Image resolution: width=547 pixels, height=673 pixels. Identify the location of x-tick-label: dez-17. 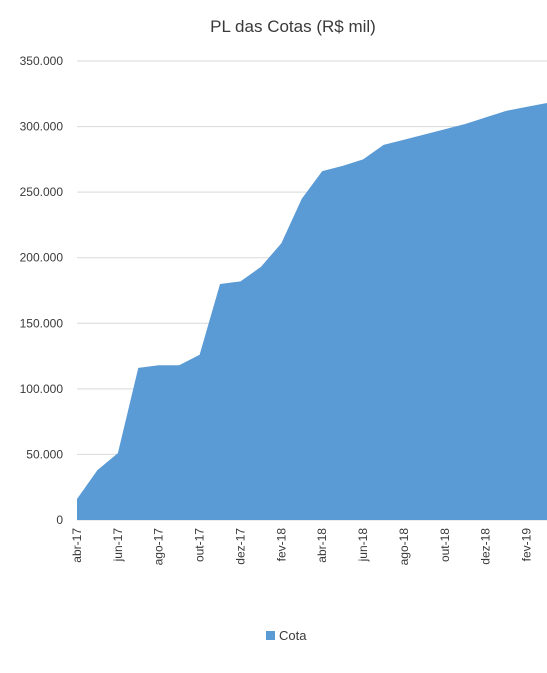
(240, 546).